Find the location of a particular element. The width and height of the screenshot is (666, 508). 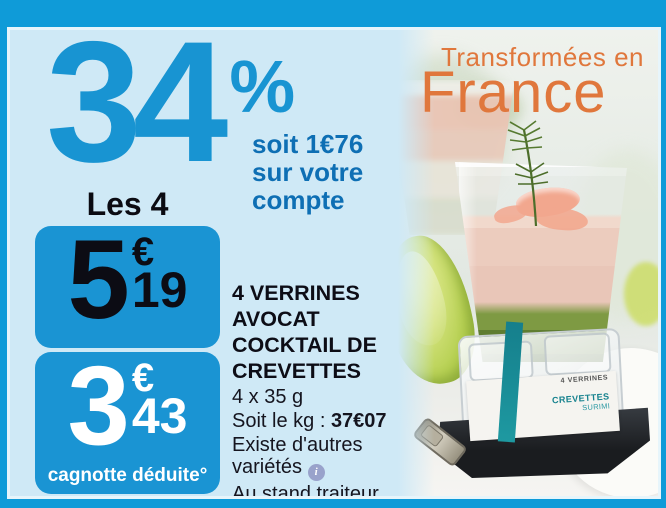

availability-text: Au stand traiteur is located at coordinates (305, 489).